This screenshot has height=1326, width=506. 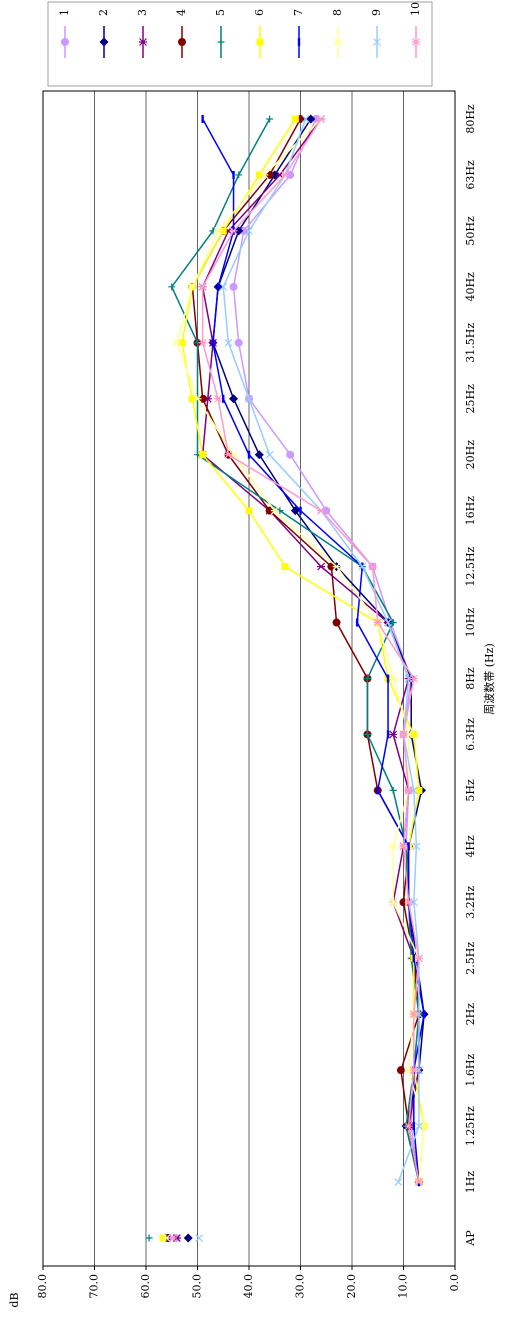 I want to click on y-tick-label: 60.0, so click(x=145, y=1286).